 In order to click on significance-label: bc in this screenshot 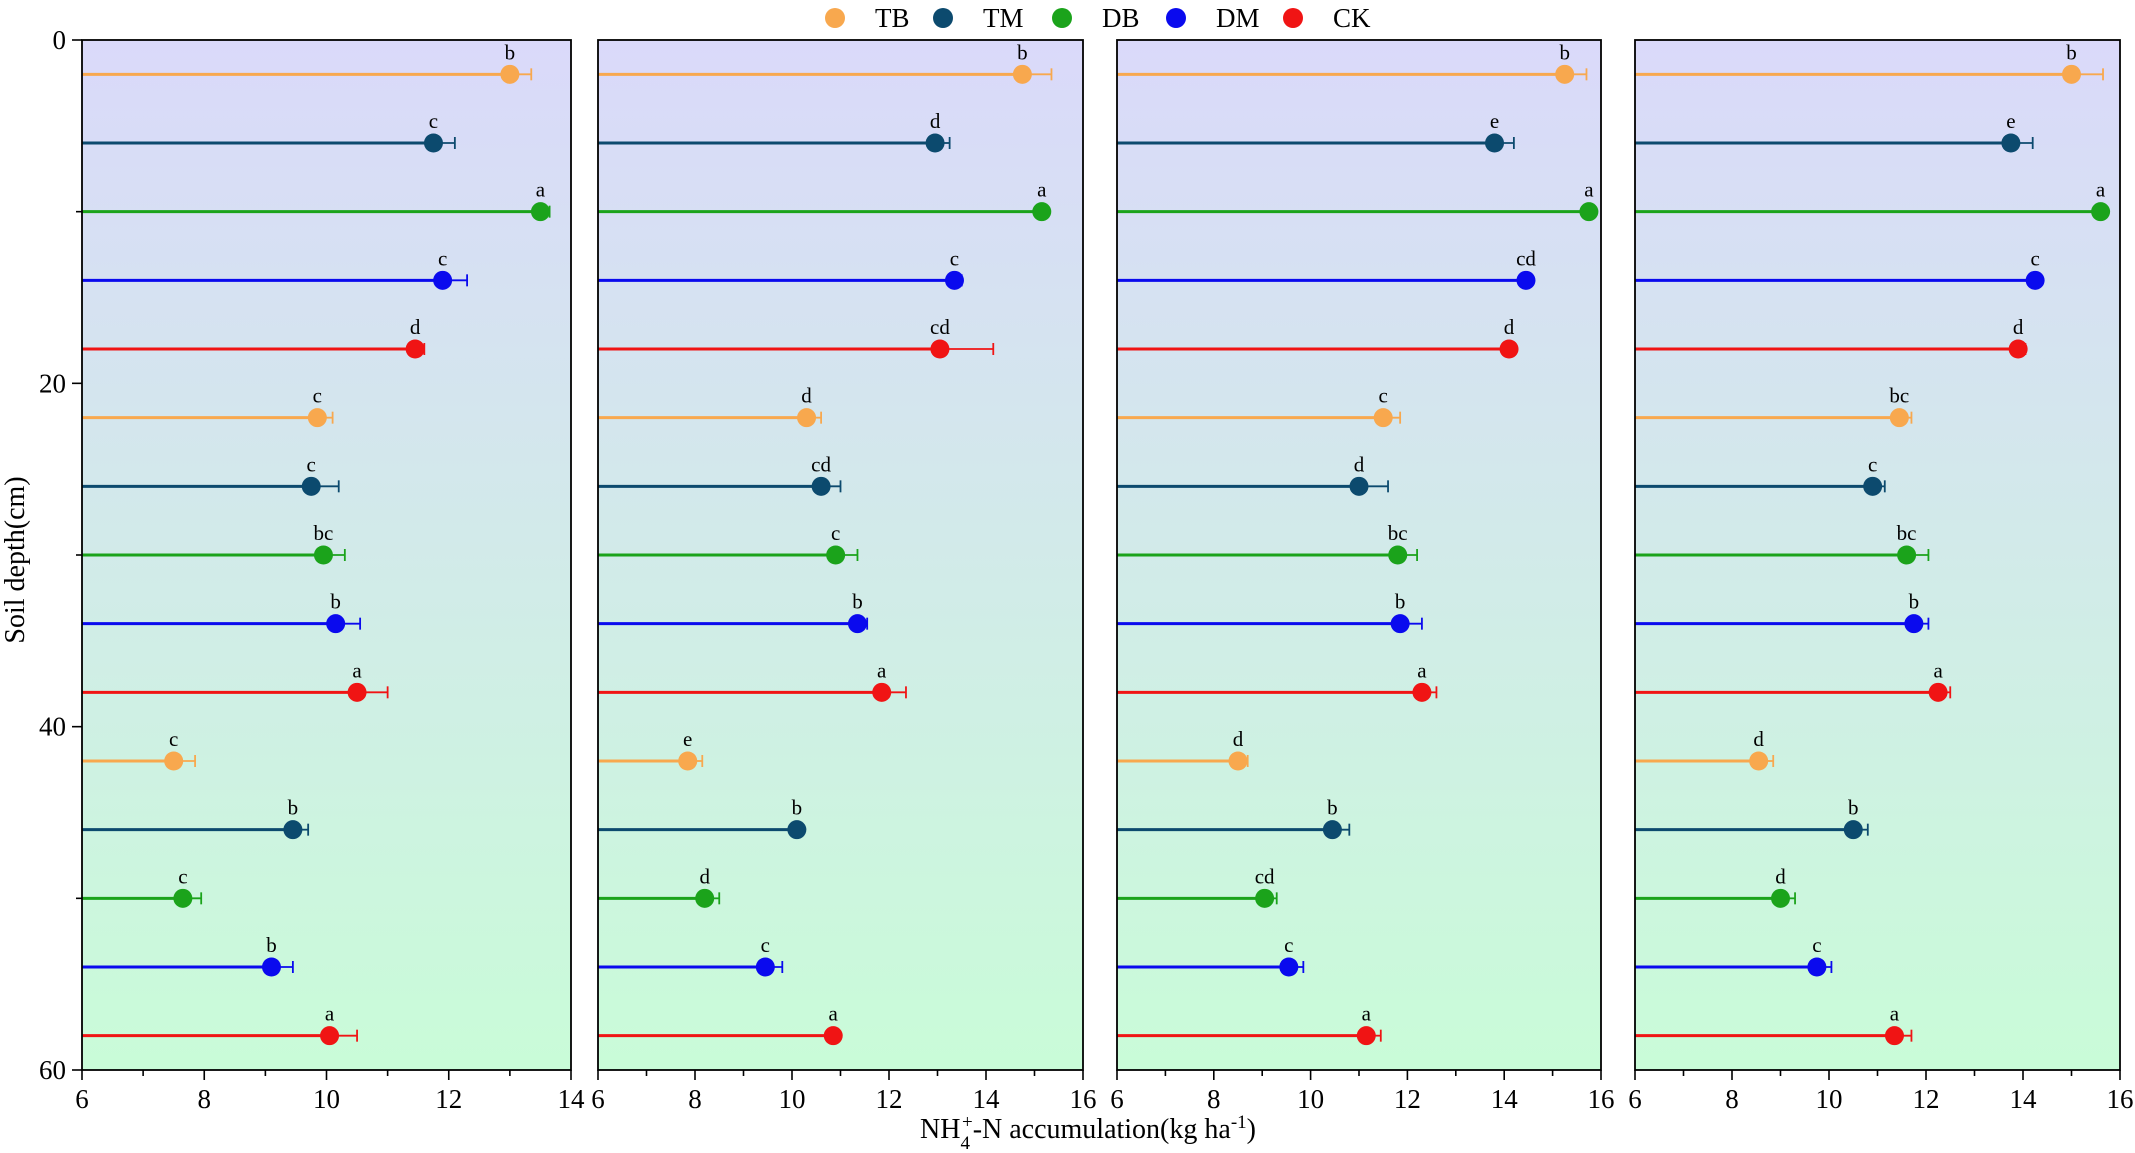, I will do `click(1398, 533)`.